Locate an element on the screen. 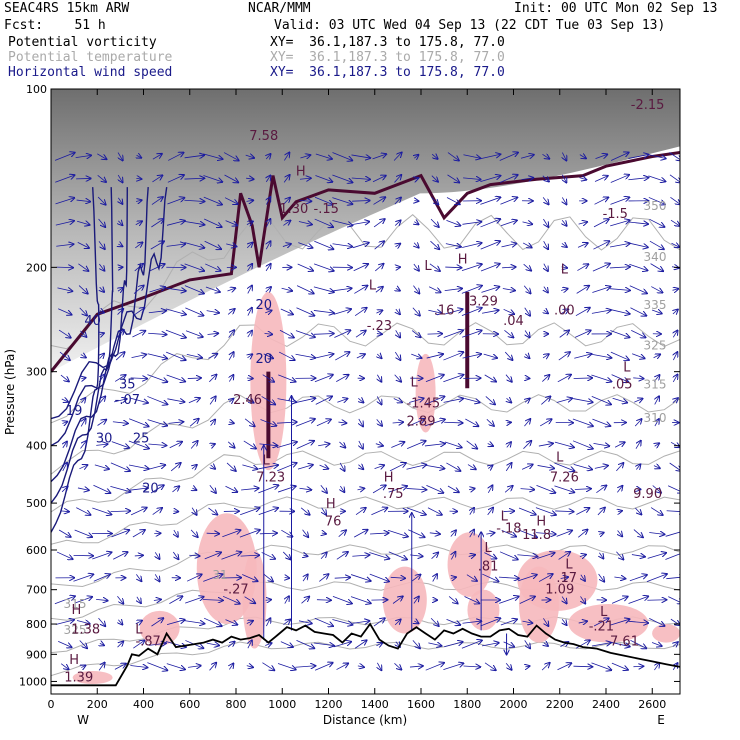  east-label: E is located at coordinates (661, 720).